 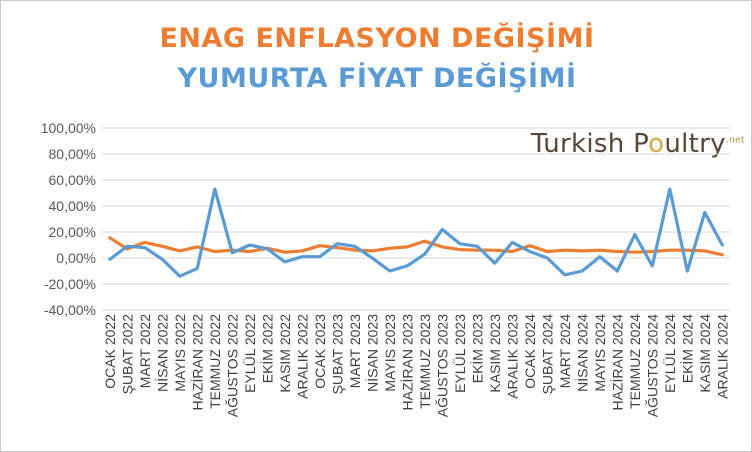 I want to click on x-tick-label: KASIM 2024, so click(x=705, y=353).